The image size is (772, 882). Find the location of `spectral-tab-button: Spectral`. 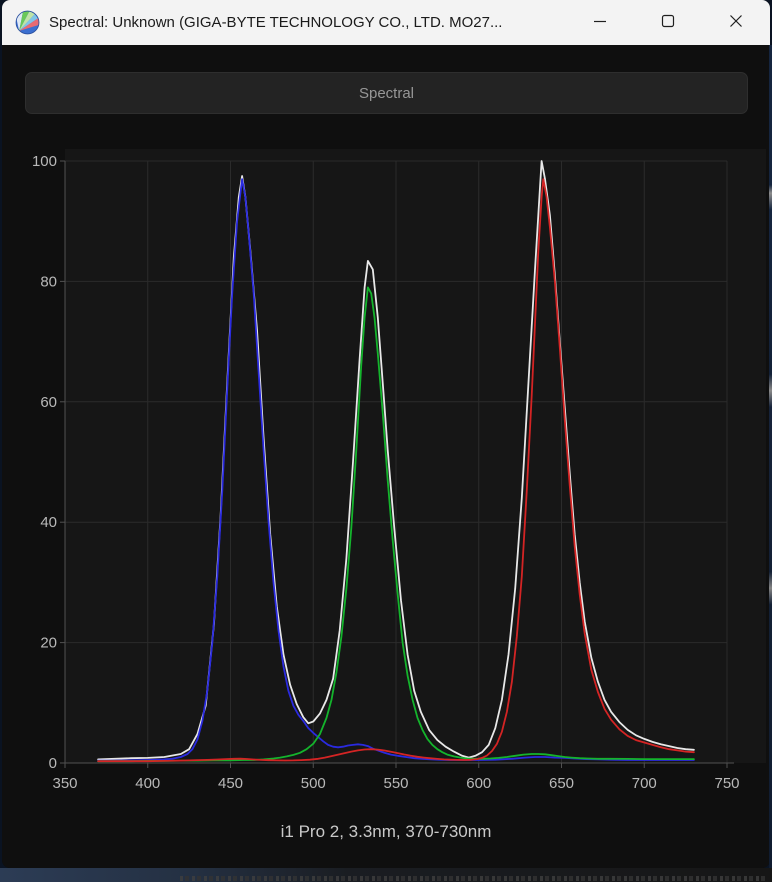

spectral-tab-button: Spectral is located at coordinates (386, 93).